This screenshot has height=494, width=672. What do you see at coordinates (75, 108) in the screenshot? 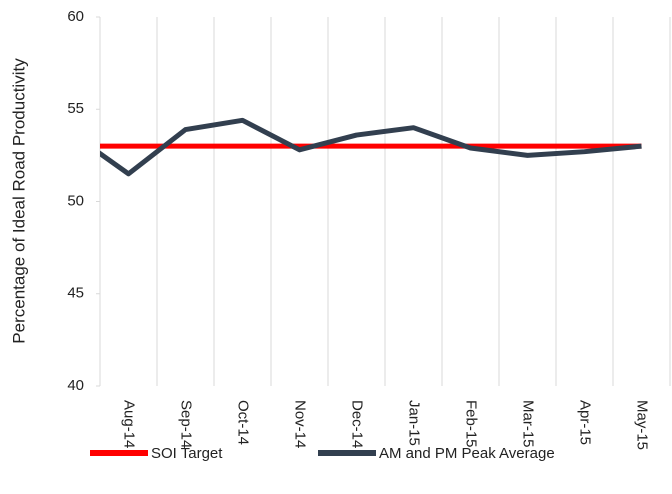
I see `y-tick-label: 55` at bounding box center [75, 108].